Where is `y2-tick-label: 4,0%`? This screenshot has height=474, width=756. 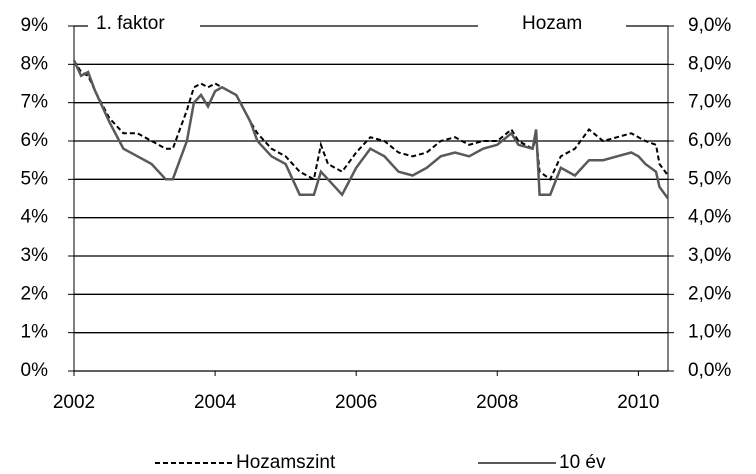
y2-tick-label: 4,0% is located at coordinates (709, 217).